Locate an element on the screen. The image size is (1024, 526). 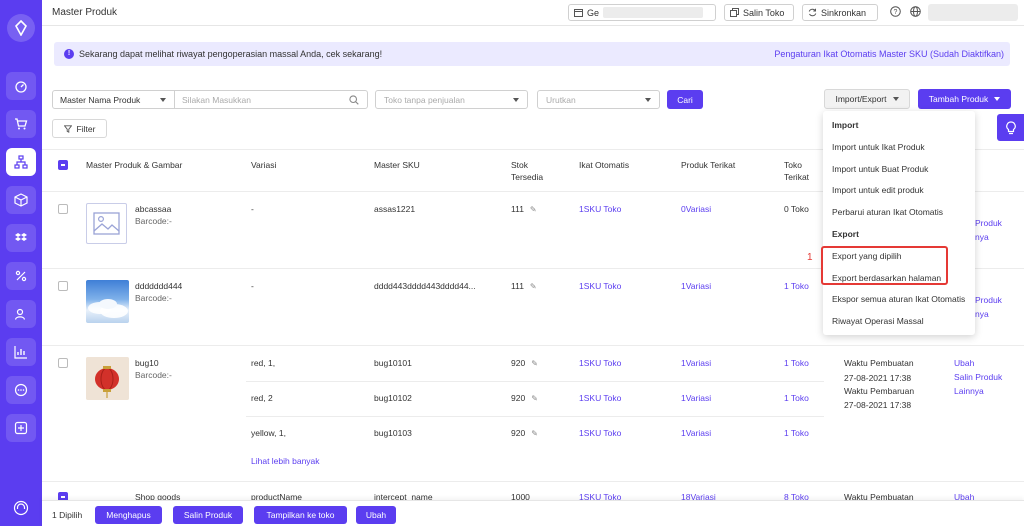
col-header-bound-store: Toko Terikat is located at coordinates (796, 171).